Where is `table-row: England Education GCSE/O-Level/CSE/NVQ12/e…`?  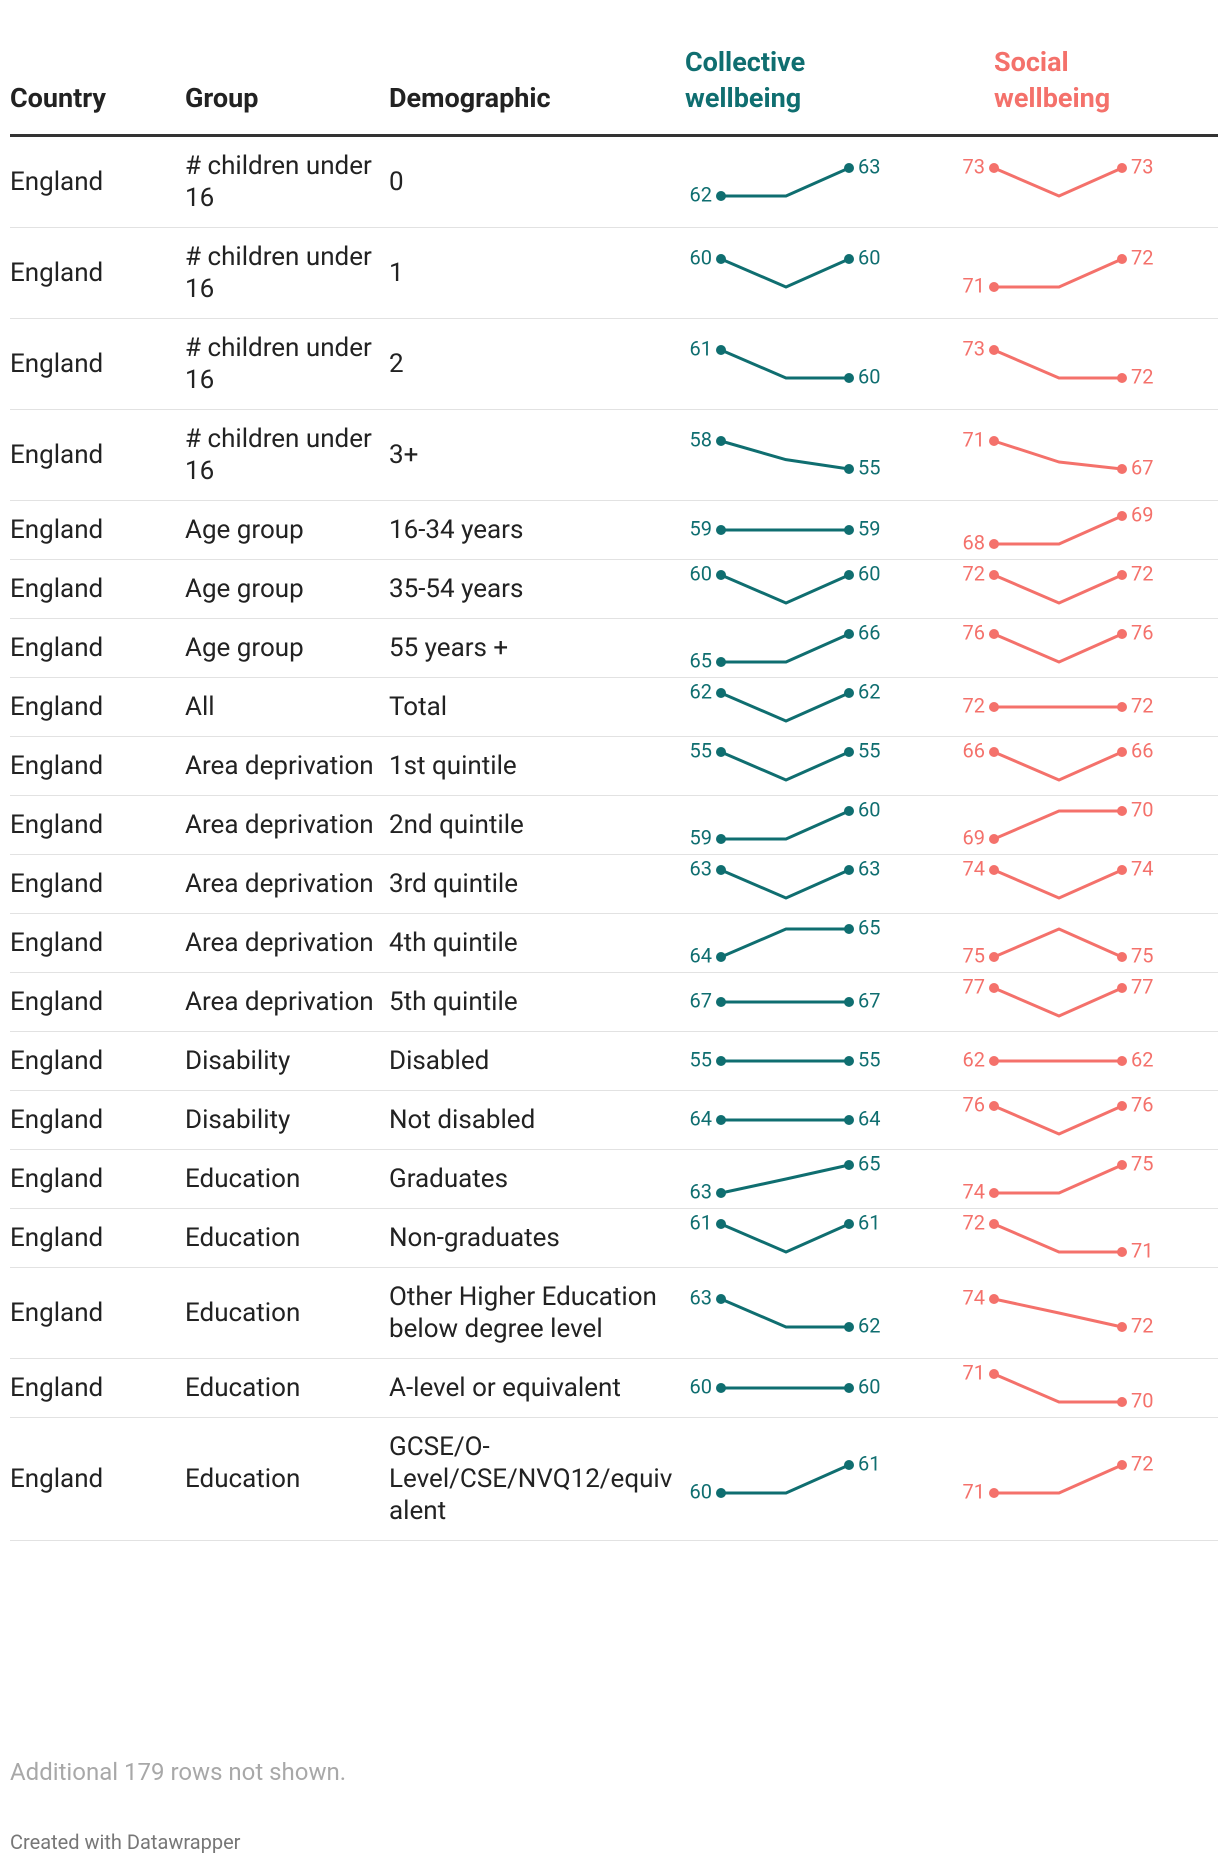 table-row: England Education GCSE/O-Level/CSE/NVQ12/e… is located at coordinates (614, 1479).